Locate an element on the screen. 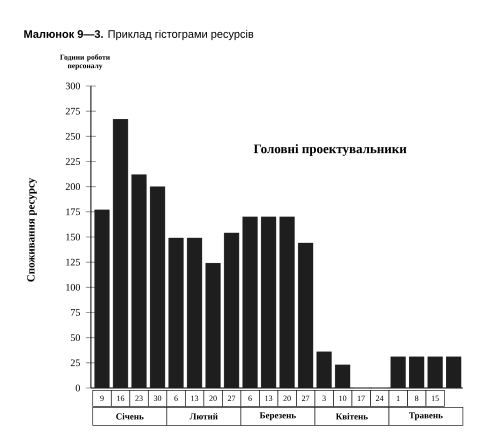  y-tick-label: 300 is located at coordinates (73, 86).